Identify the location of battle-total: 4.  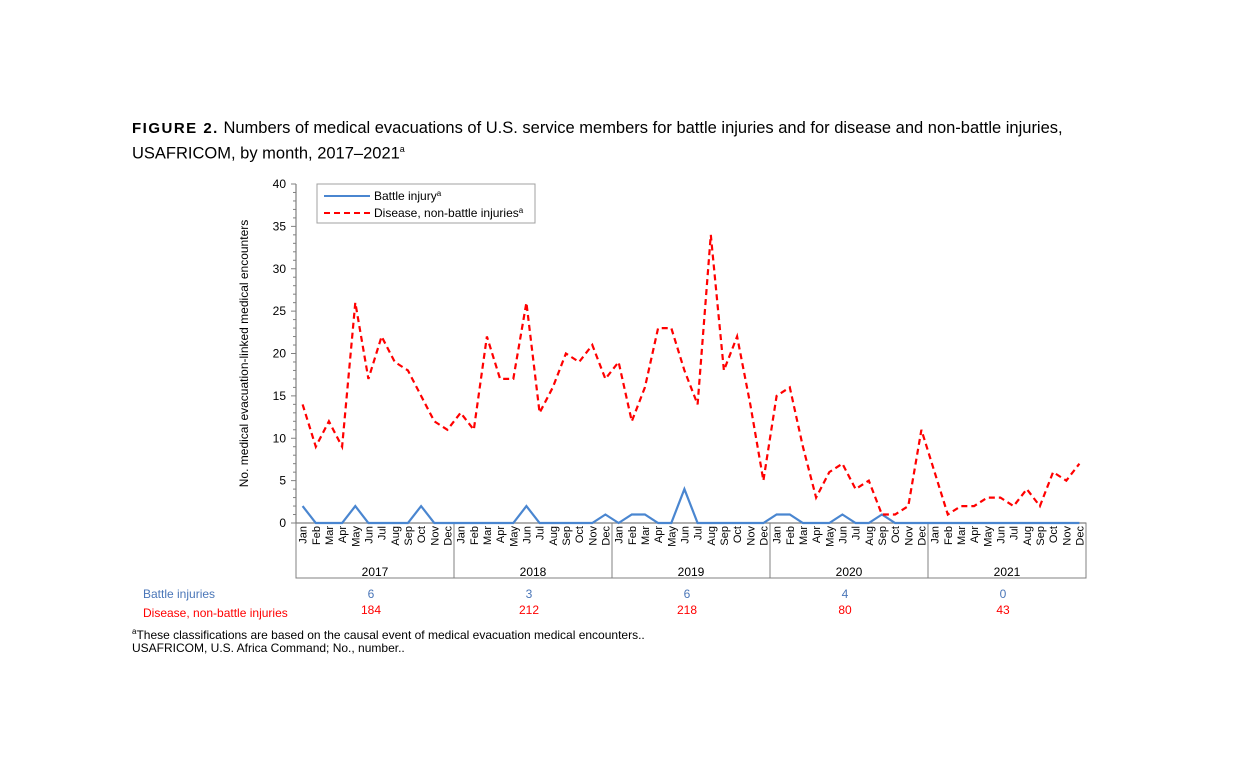
(845, 594).